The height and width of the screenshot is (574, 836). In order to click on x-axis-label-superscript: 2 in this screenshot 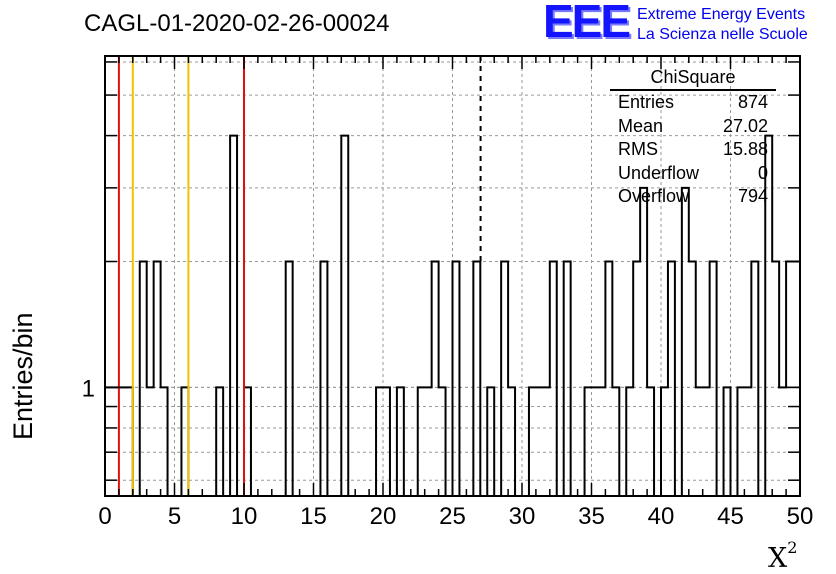, I will do `click(792, 547)`.